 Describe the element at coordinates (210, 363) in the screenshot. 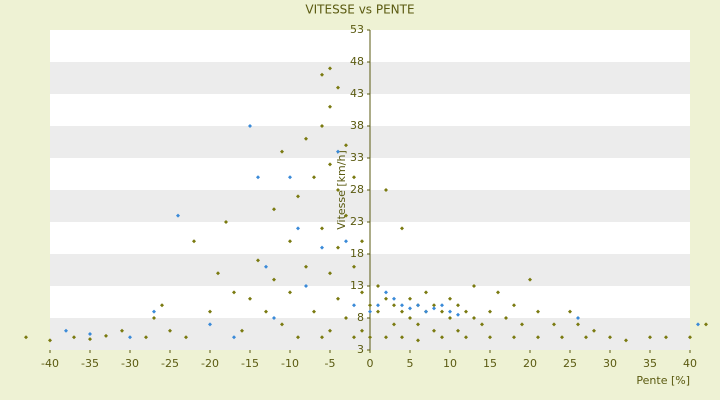

I see `x-tick-label: -20` at that location.